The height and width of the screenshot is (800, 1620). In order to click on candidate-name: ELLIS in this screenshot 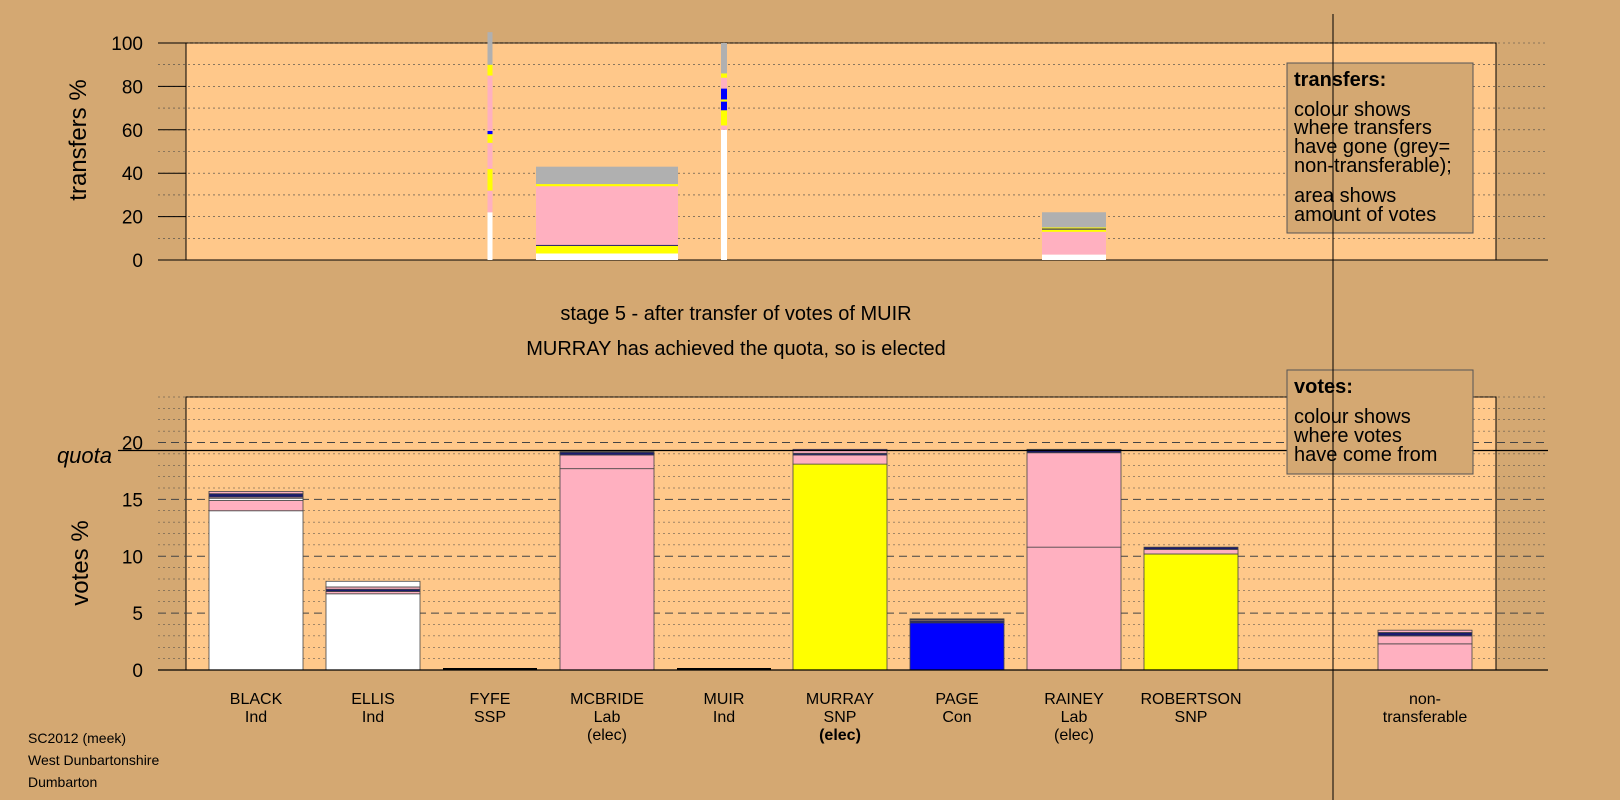, I will do `click(373, 699)`.